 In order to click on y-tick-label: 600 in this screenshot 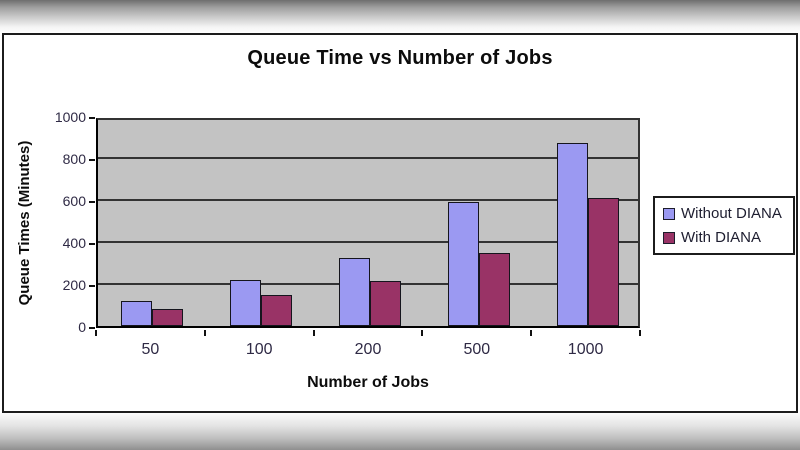, I will do `click(74, 201)`.